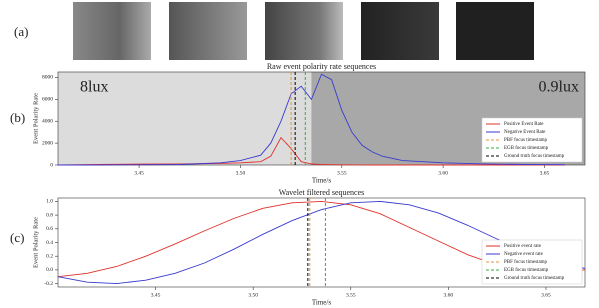  What do you see at coordinates (17, 117) in the screenshot?
I see `panel-label: (b)` at bounding box center [17, 117].